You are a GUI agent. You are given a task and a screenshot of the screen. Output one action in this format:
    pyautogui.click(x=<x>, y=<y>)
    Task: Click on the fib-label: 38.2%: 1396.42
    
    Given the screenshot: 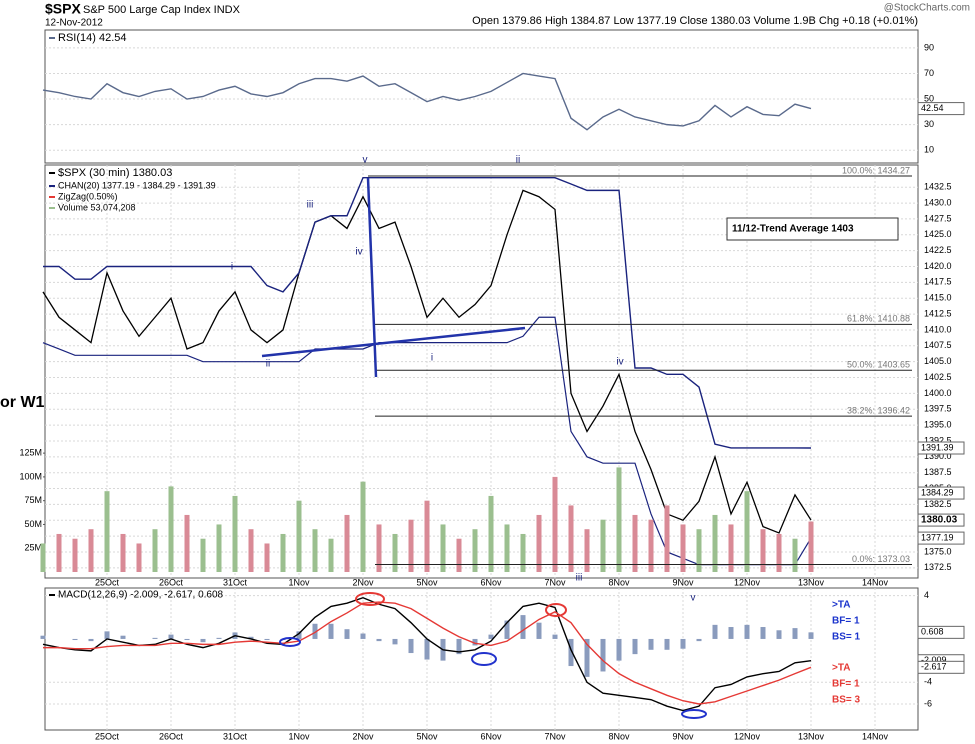 What is the action you would take?
    pyautogui.click(x=878, y=410)
    